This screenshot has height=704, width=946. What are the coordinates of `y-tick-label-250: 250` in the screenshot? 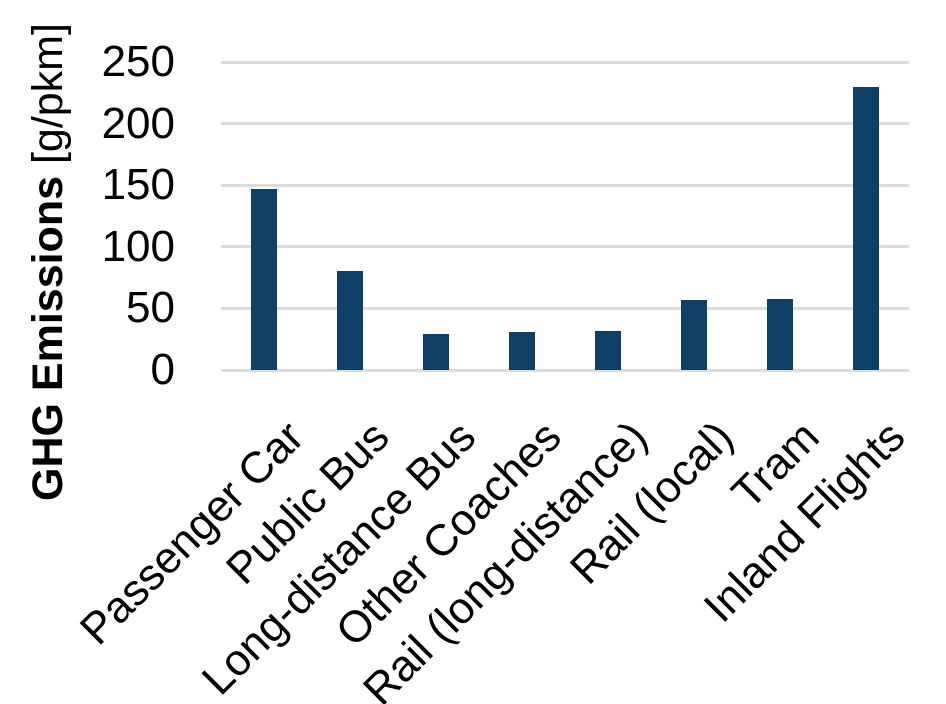 It's located at (138, 61).